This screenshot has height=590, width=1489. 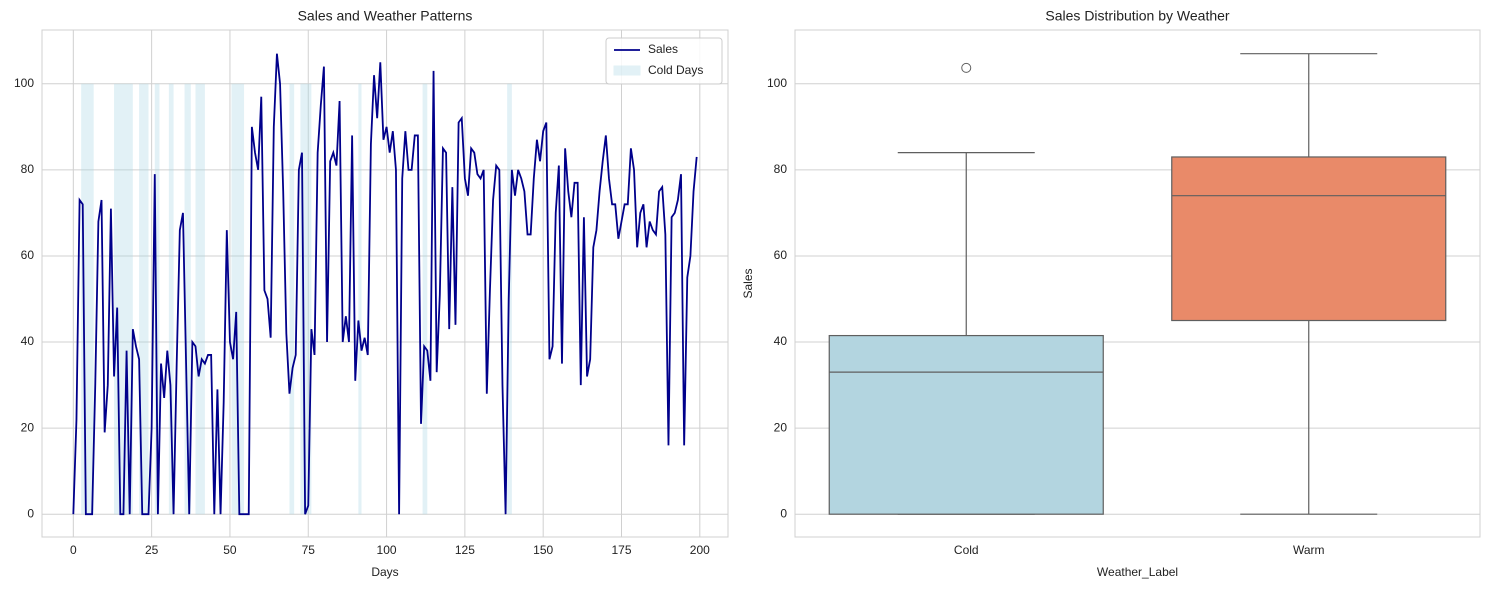 I want to click on x-tick-label: 50, so click(x=230, y=550).